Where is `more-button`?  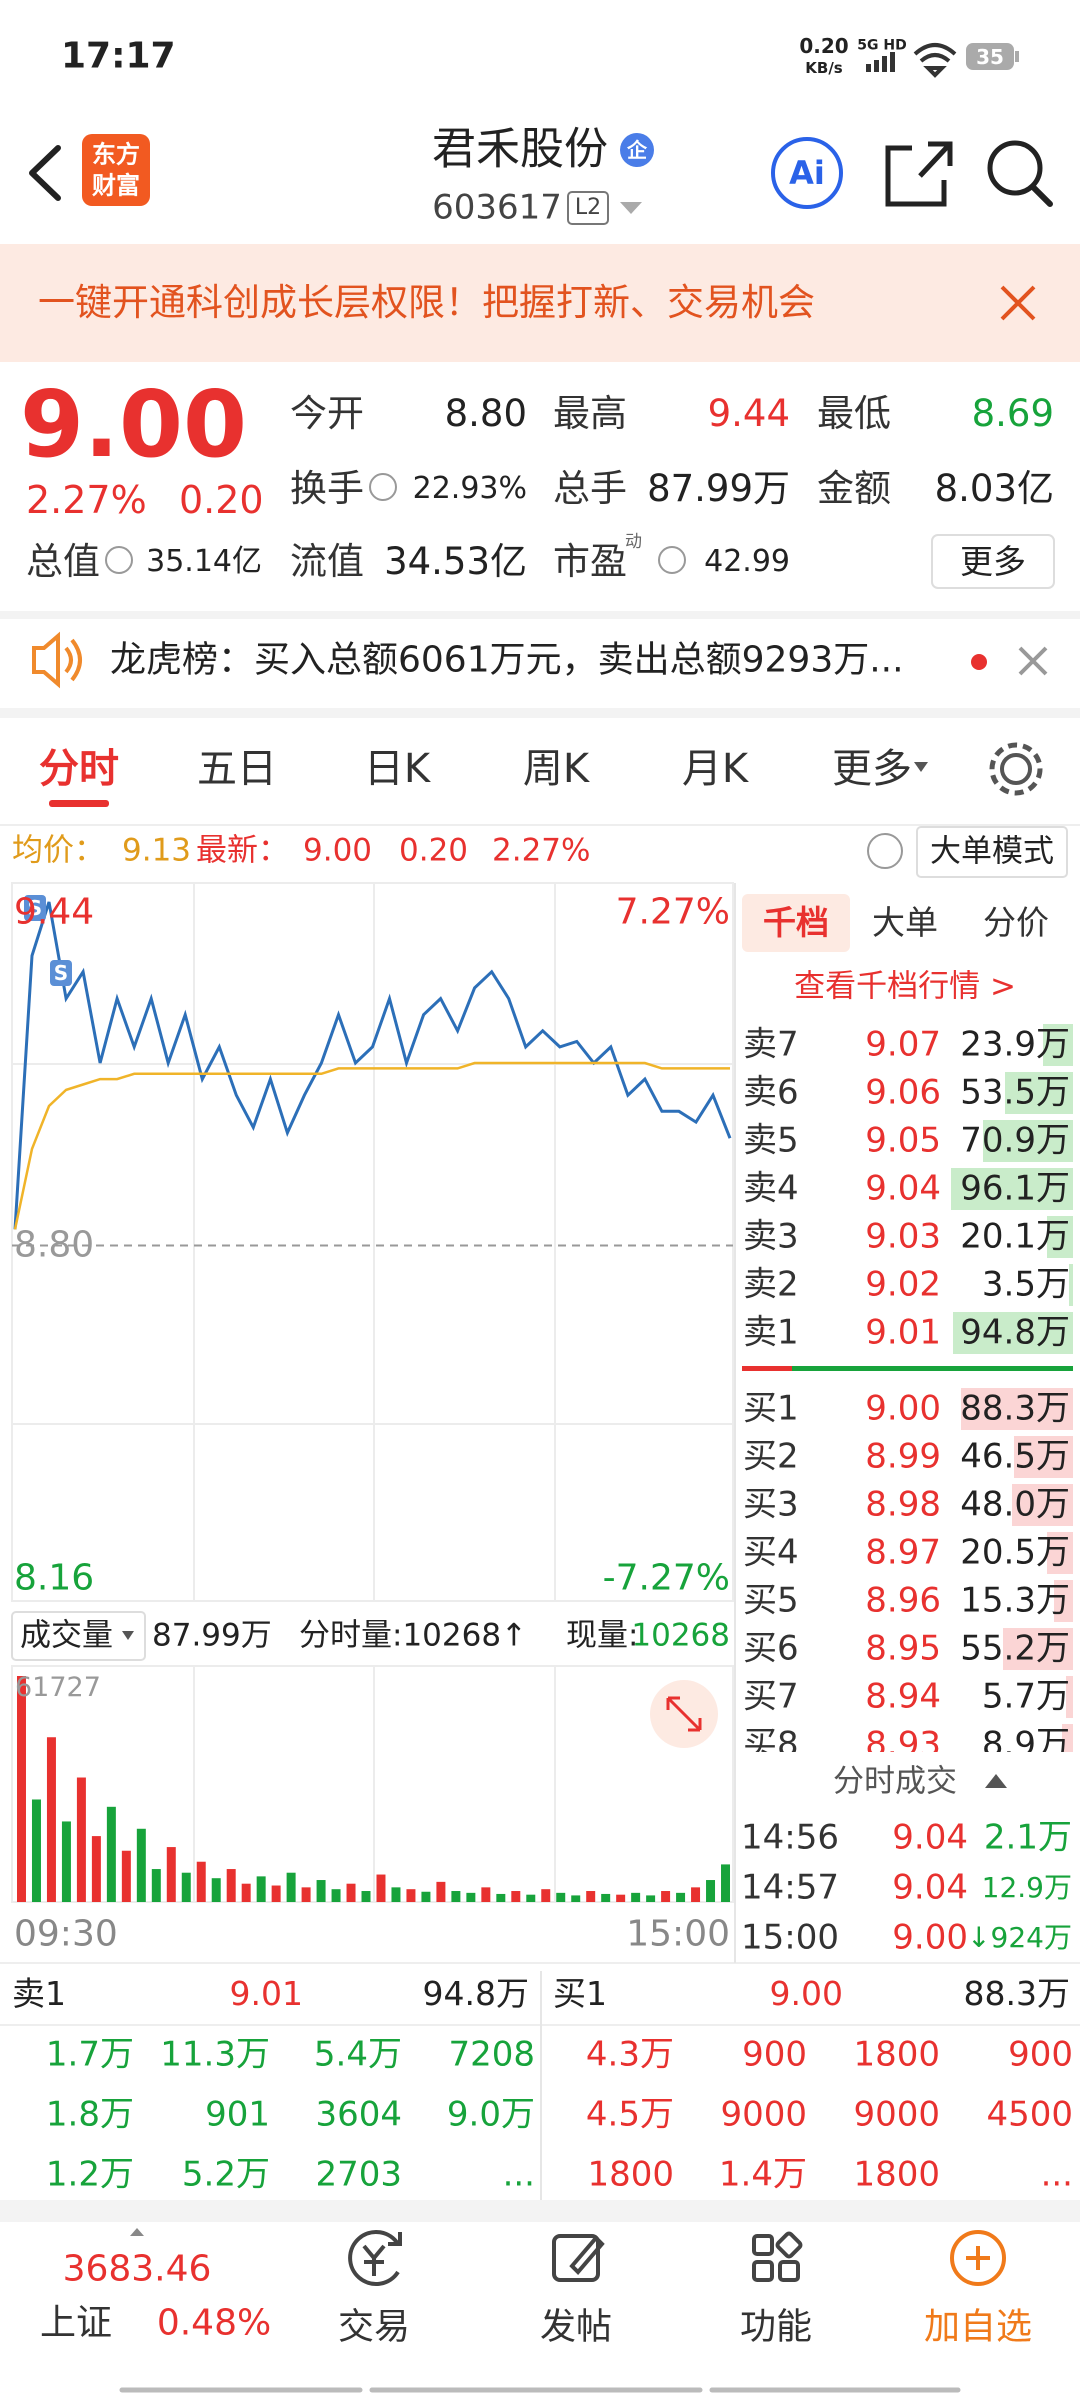
more-button is located at coordinates (993, 561).